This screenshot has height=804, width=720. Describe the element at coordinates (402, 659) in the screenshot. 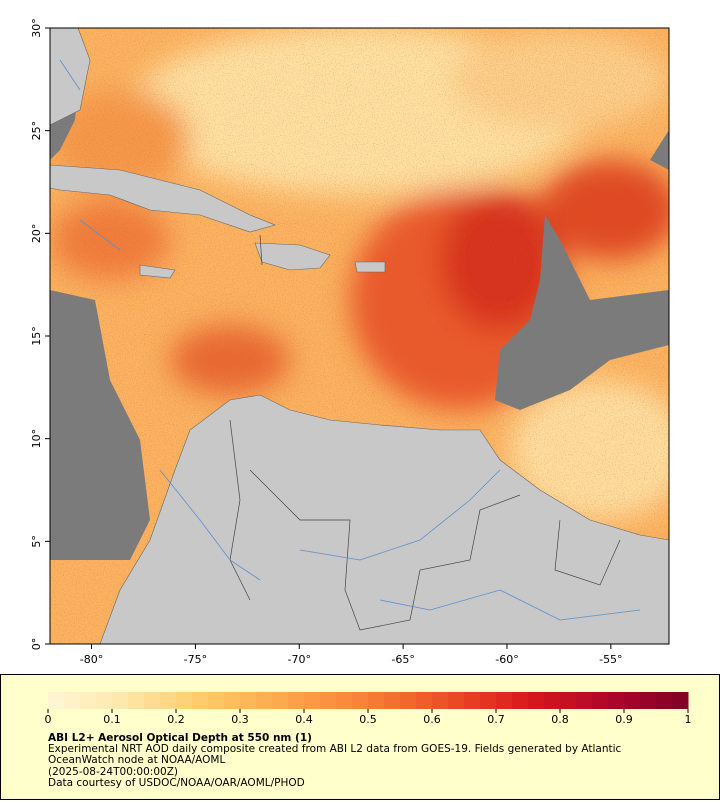

I see `x-tick-label: -65°` at that location.